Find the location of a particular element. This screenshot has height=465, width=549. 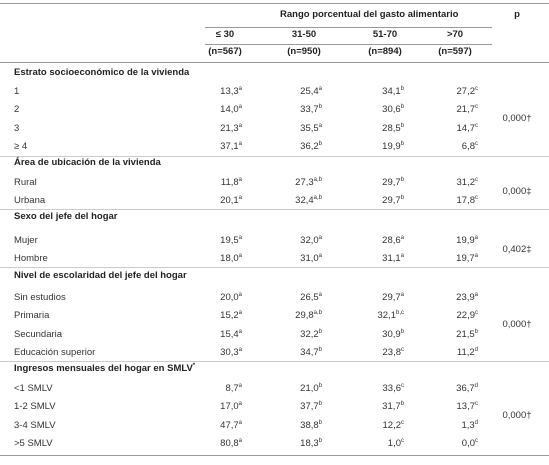

row-label: ≥ 4 is located at coordinates (21, 146).